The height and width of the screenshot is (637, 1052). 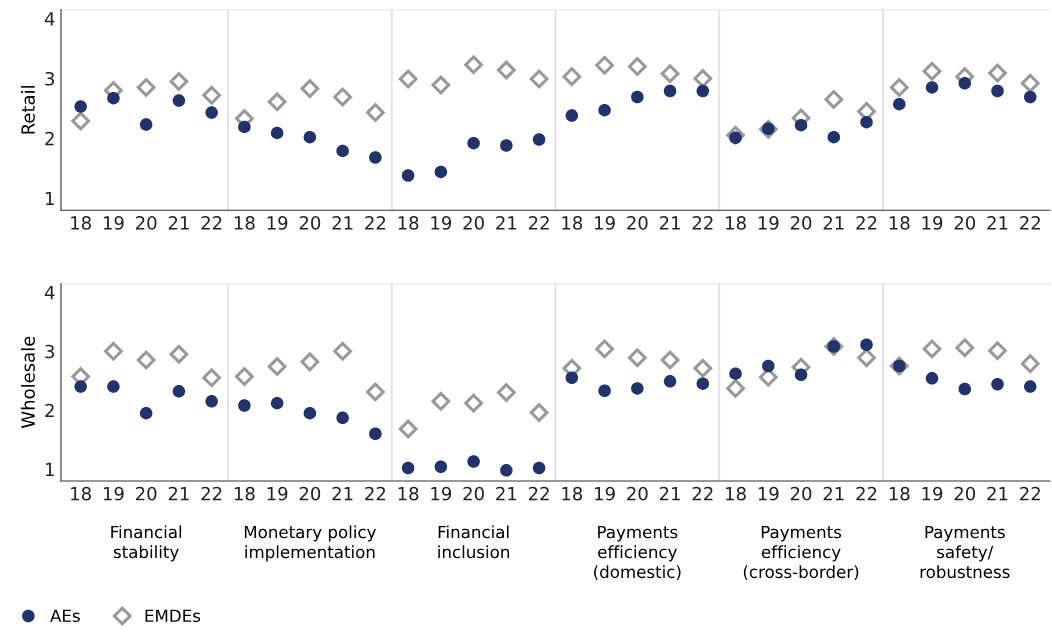 I want to click on text: Payments efficiency (cross-border), so click(x=801, y=553).